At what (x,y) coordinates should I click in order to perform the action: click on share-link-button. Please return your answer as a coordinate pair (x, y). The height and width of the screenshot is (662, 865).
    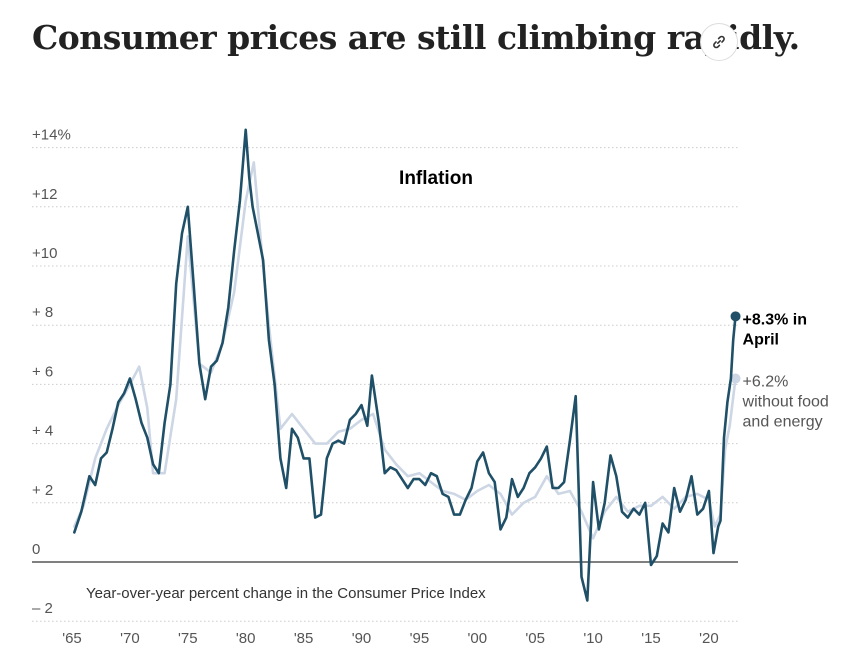
    Looking at the image, I should click on (719, 42).